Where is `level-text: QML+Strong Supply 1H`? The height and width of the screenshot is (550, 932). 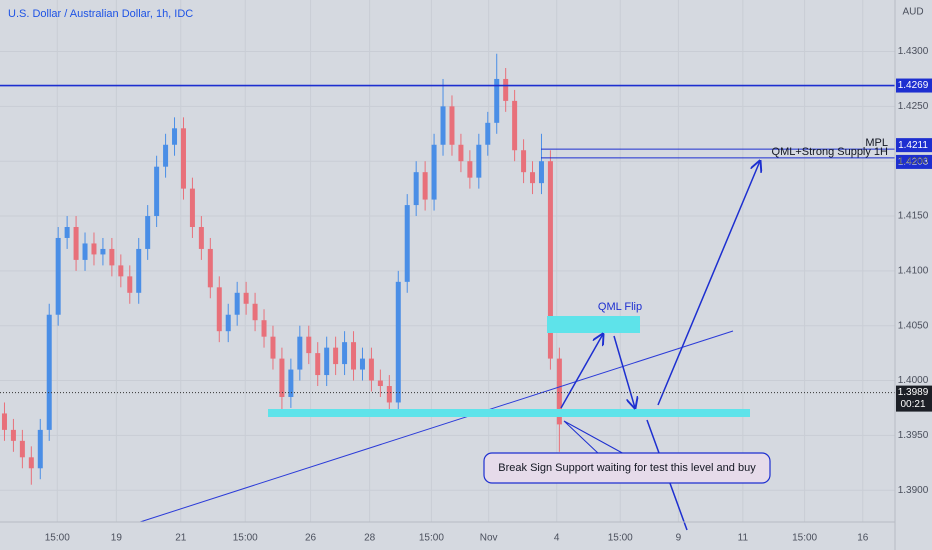
level-text: QML+Strong Supply 1H is located at coordinates (830, 152).